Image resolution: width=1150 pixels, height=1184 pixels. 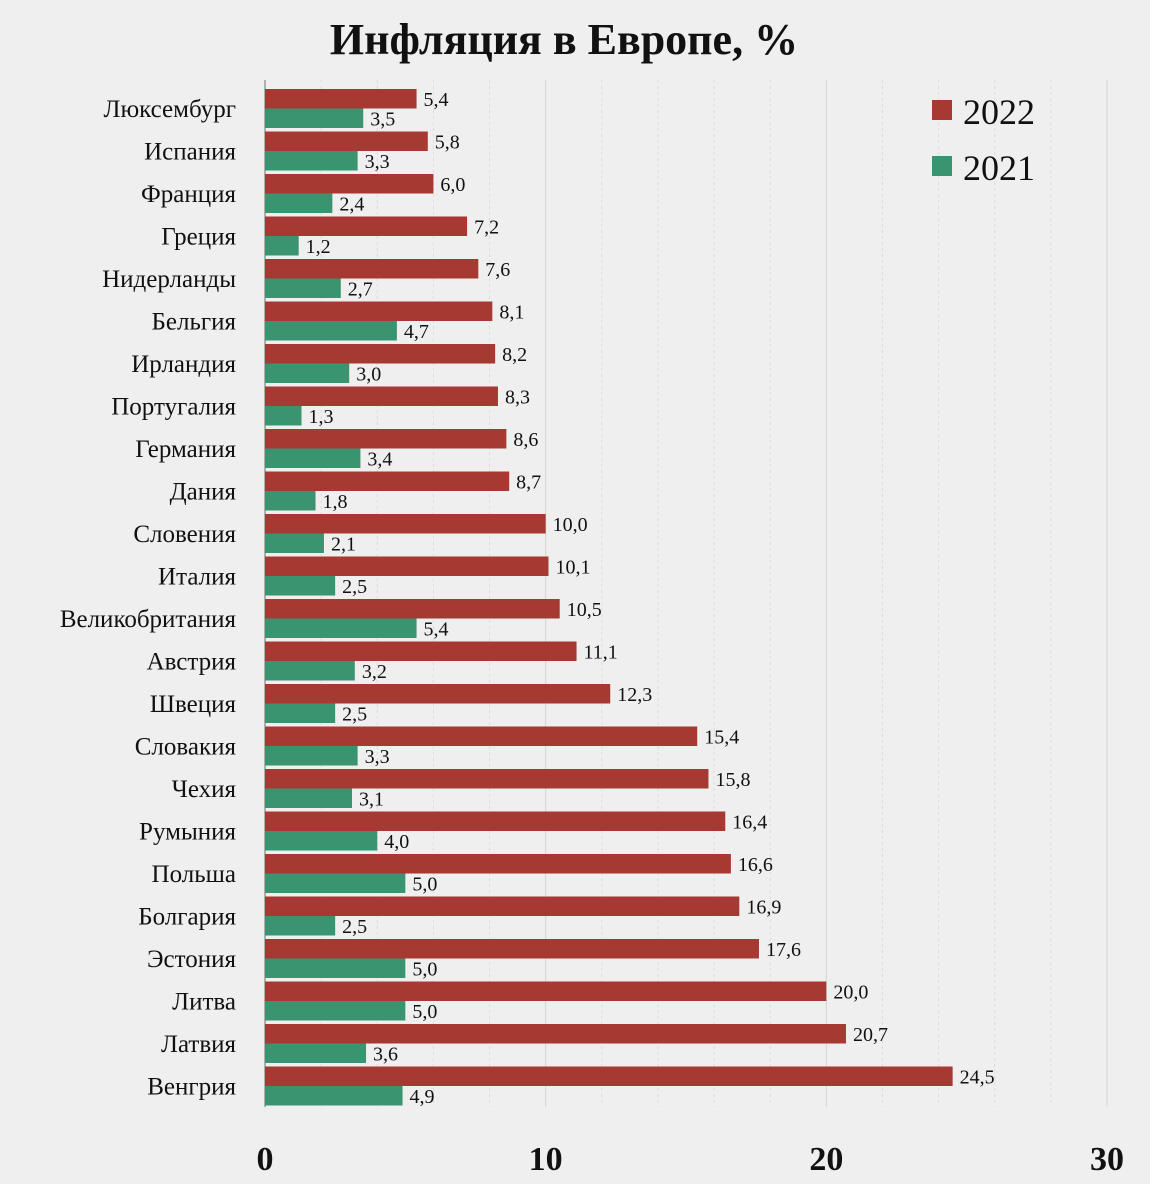 What do you see at coordinates (204, 1002) in the screenshot?
I see `category-label: Литва` at bounding box center [204, 1002].